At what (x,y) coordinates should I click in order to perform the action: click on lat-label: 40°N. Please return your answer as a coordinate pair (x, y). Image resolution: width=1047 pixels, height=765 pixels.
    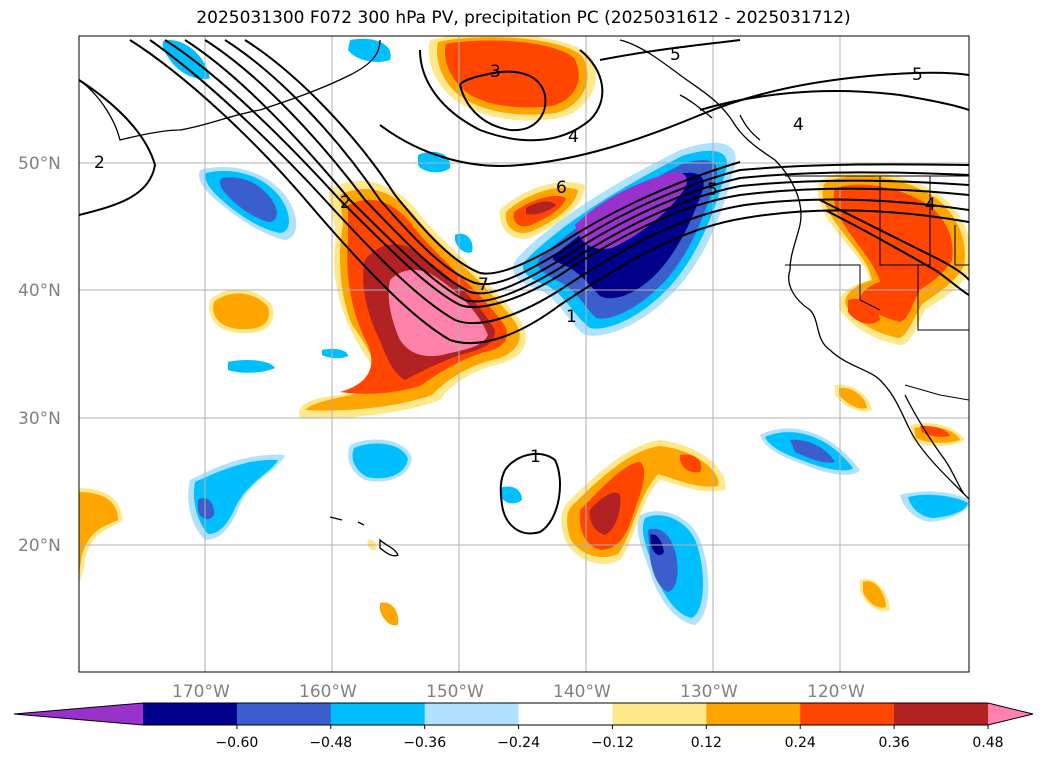
    Looking at the image, I should click on (39, 291).